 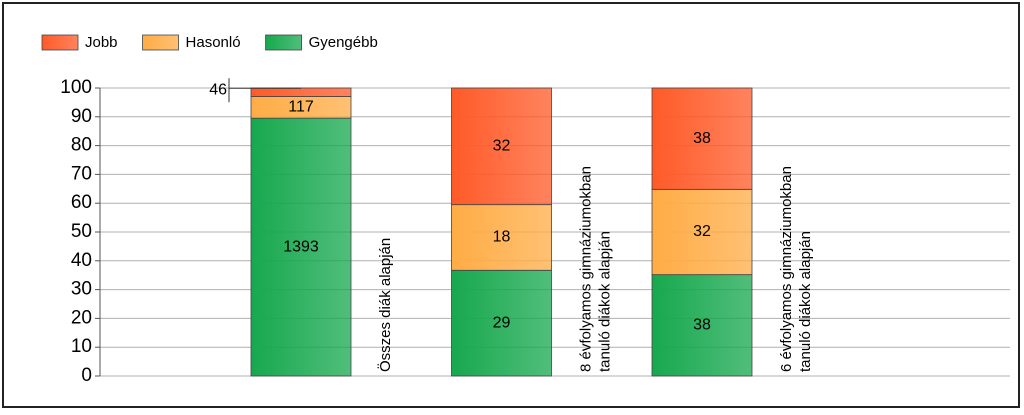 I want to click on y-tick-label: 30, so click(x=81, y=289).